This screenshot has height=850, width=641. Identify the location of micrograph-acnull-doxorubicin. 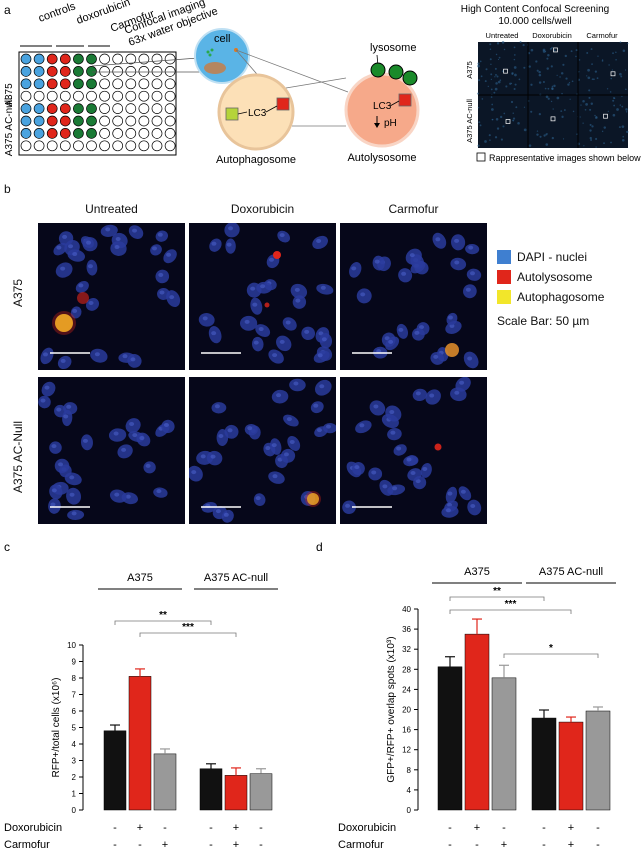
(262, 450).